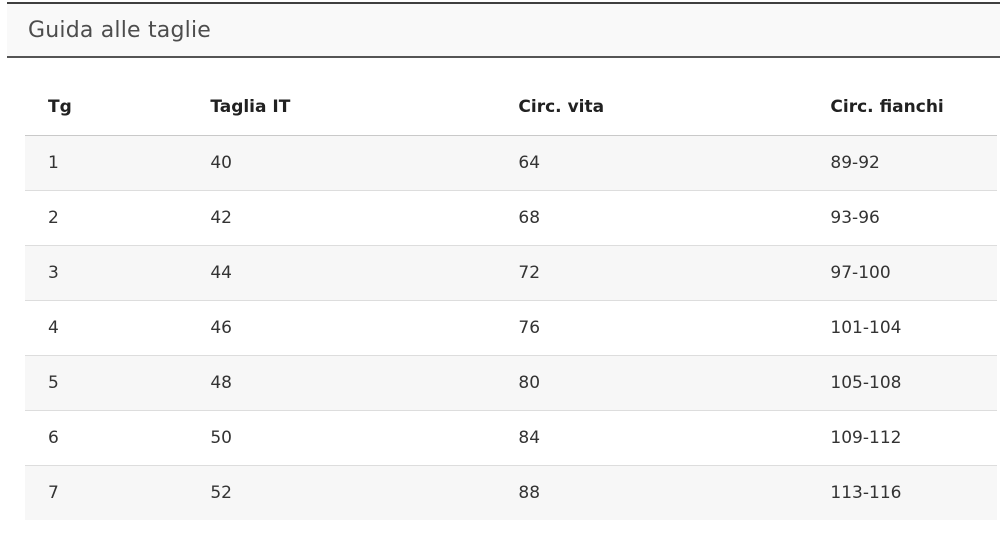 This screenshot has width=1000, height=543. Describe the element at coordinates (53, 438) in the screenshot. I see `table-cell: 6` at that location.